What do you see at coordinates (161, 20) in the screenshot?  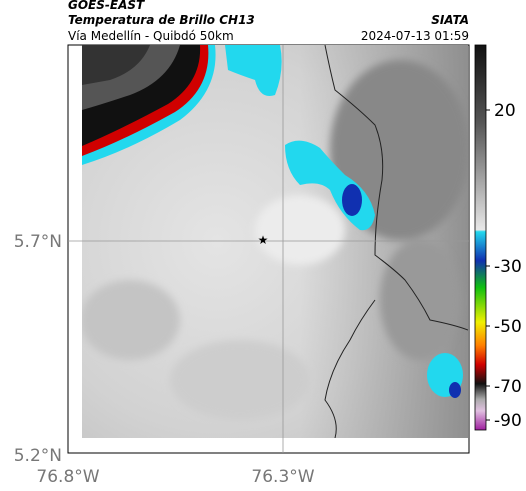 I see `product: Temperatura de Brillo CH13` at bounding box center [161, 20].